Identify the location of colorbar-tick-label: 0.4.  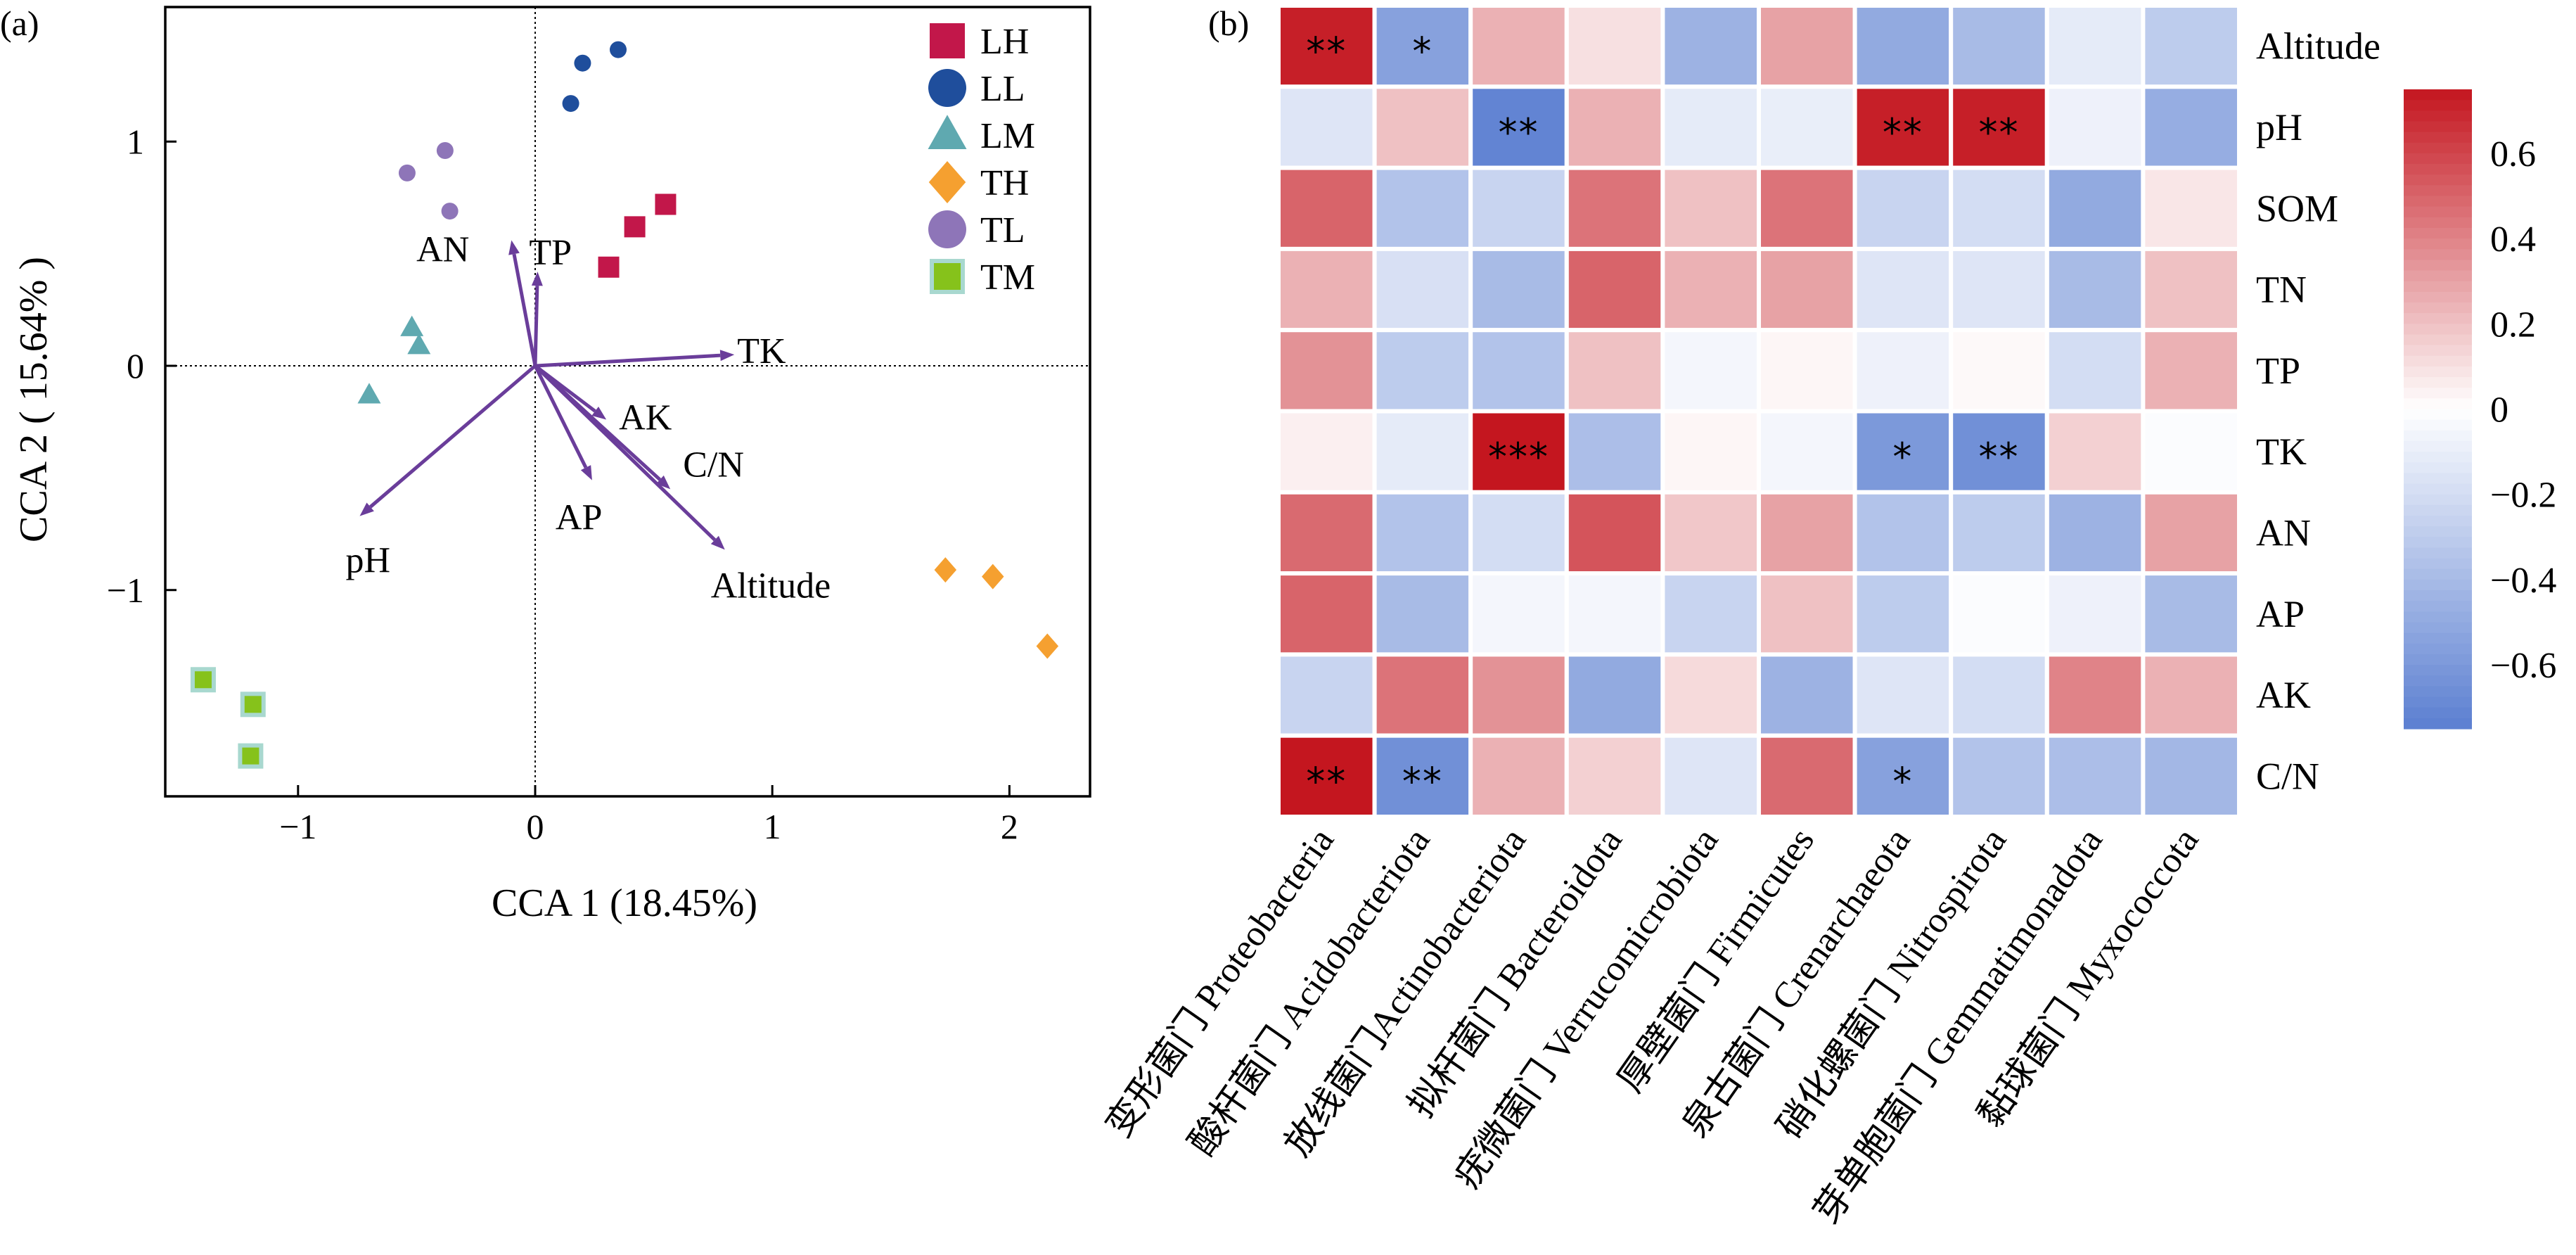
(2513, 239).